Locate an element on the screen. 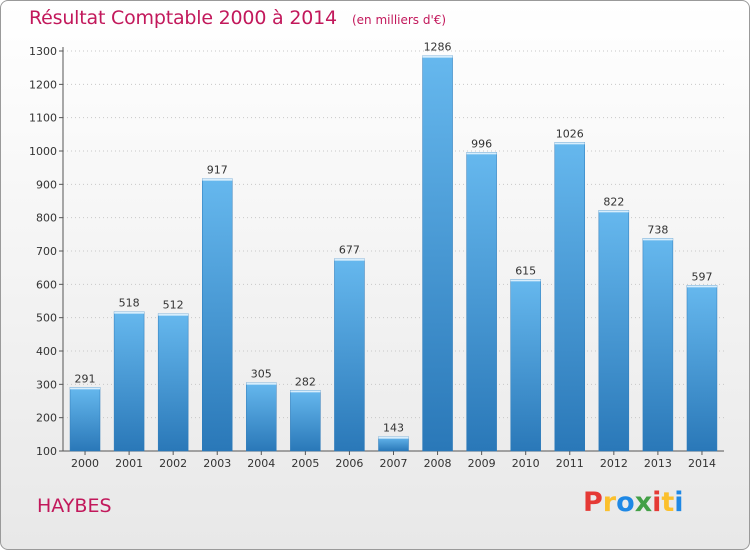 The image size is (750, 550). data-label: 738 is located at coordinates (657, 229).